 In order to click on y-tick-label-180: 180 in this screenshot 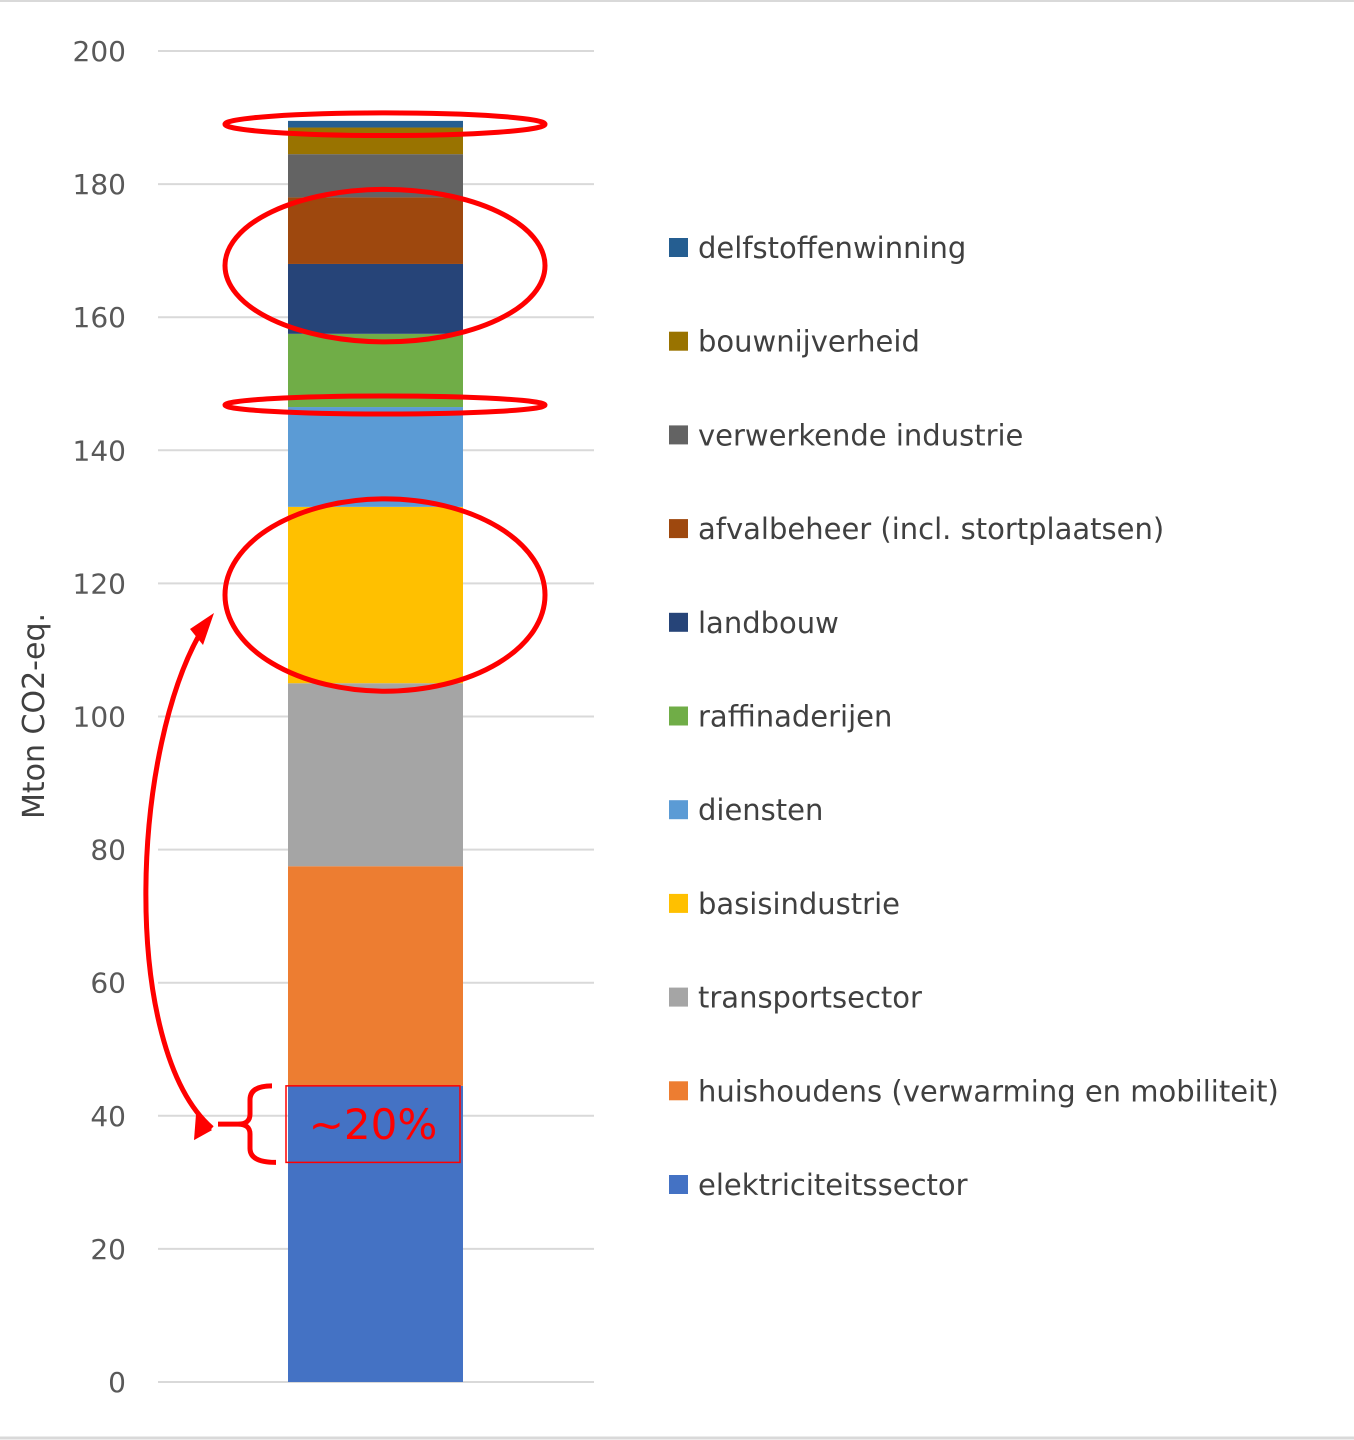, I will do `click(99, 184)`.